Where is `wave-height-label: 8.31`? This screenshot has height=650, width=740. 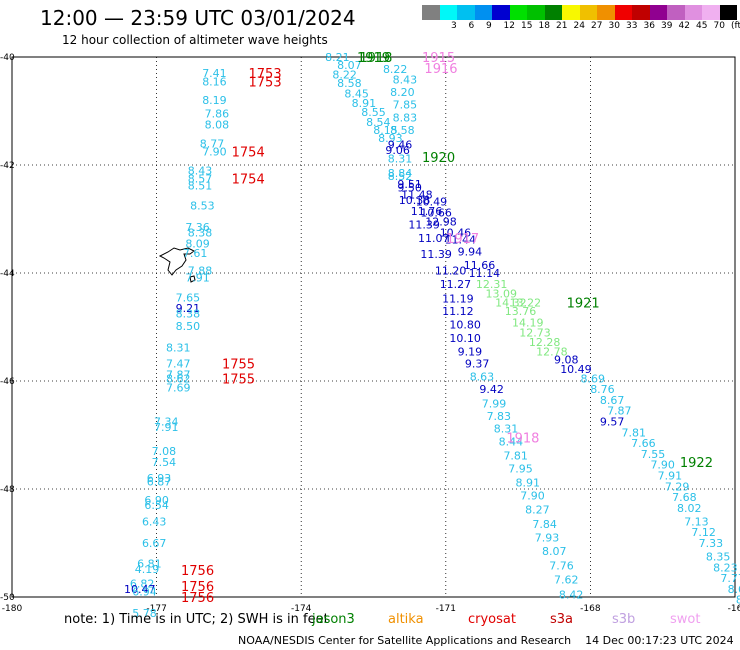 wave-height-label: 8.31 is located at coordinates (178, 348).